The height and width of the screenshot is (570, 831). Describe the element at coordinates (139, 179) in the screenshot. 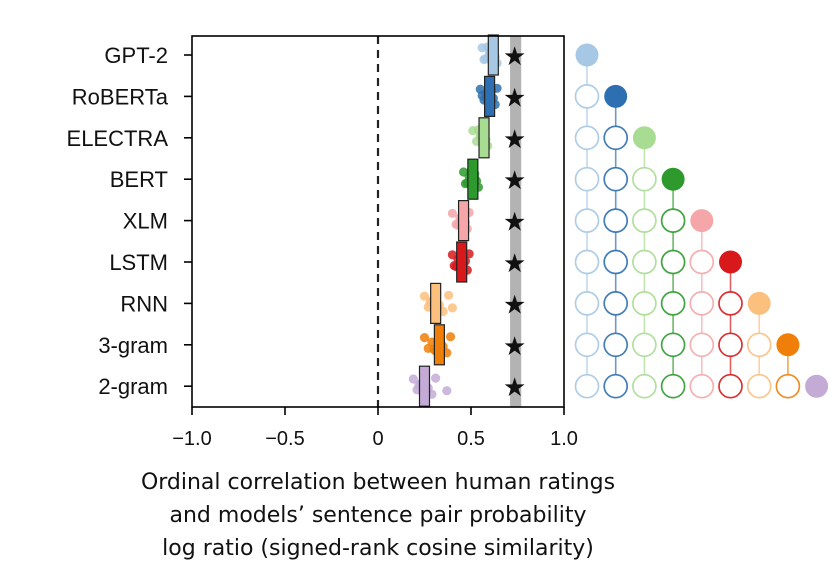

I see `model-label-bert: BERT` at that location.